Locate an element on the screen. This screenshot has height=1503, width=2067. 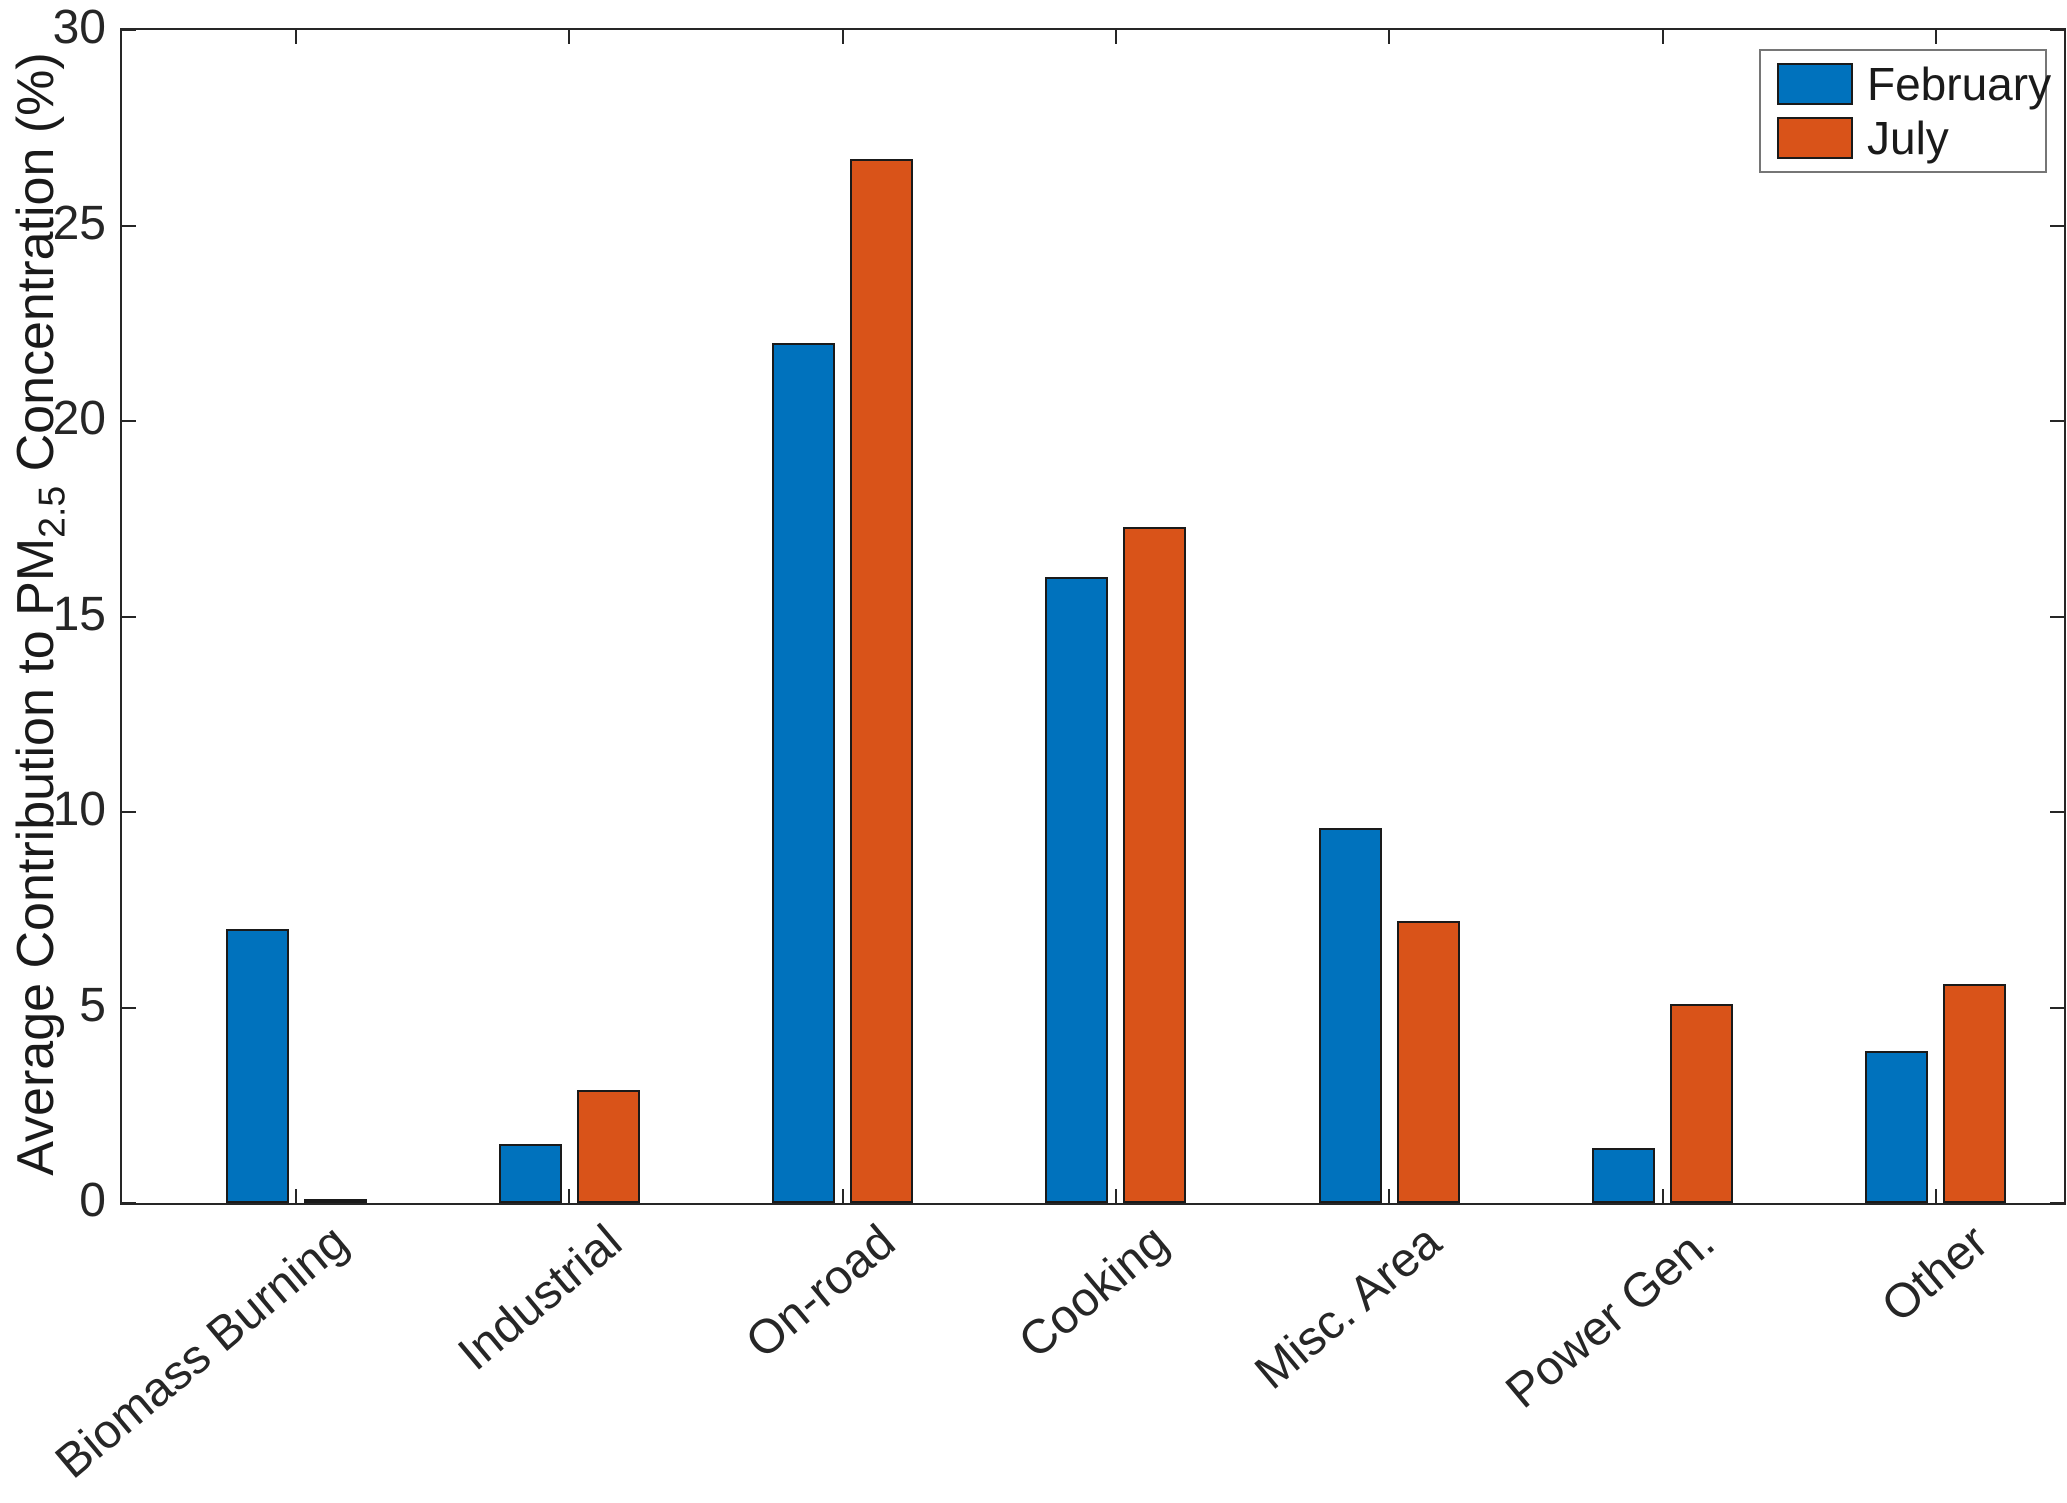
y-tick-label: 15 is located at coordinates (79, 614).